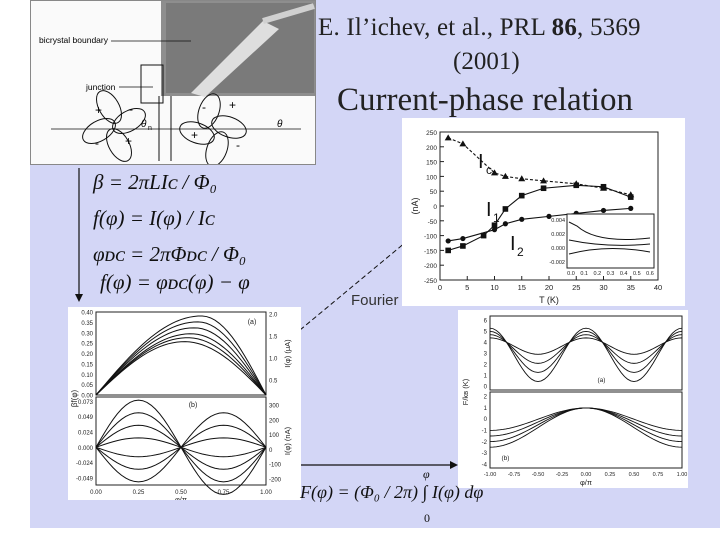  I want to click on fourier-label: Fourier, so click(375, 300).